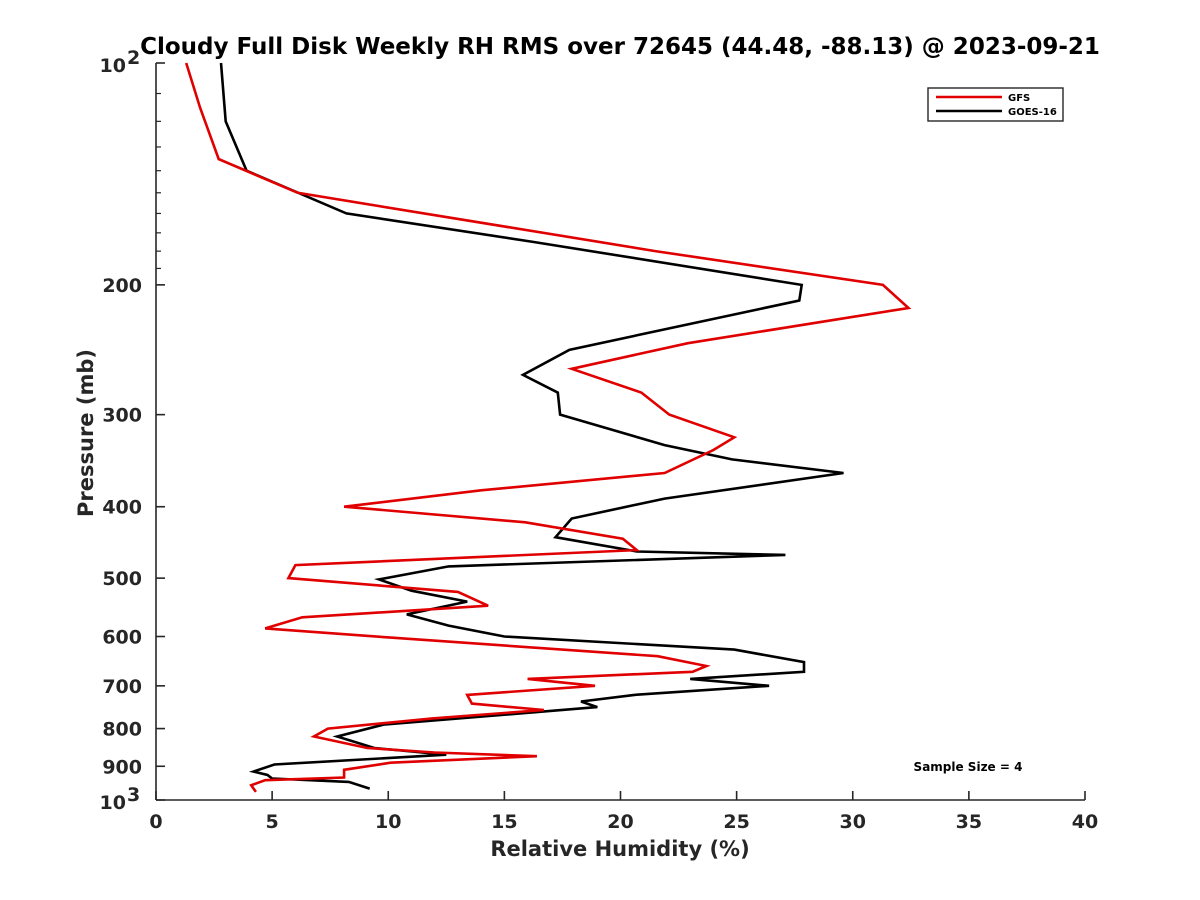 This screenshot has height=900, width=1200. Describe the element at coordinates (122, 416) in the screenshot. I see `y-tick-label: 300` at that location.